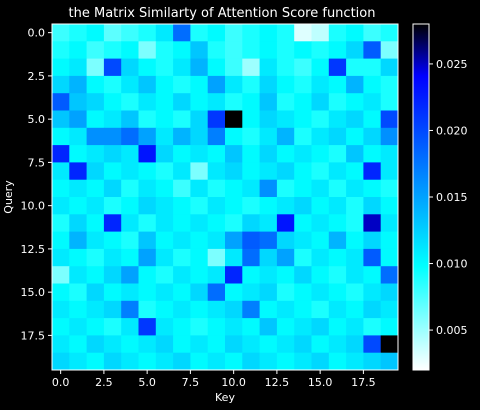 The image size is (480, 410). Describe the element at coordinates (452, 64) in the screenshot. I see `colorbar-tick-label: 0.025` at that location.